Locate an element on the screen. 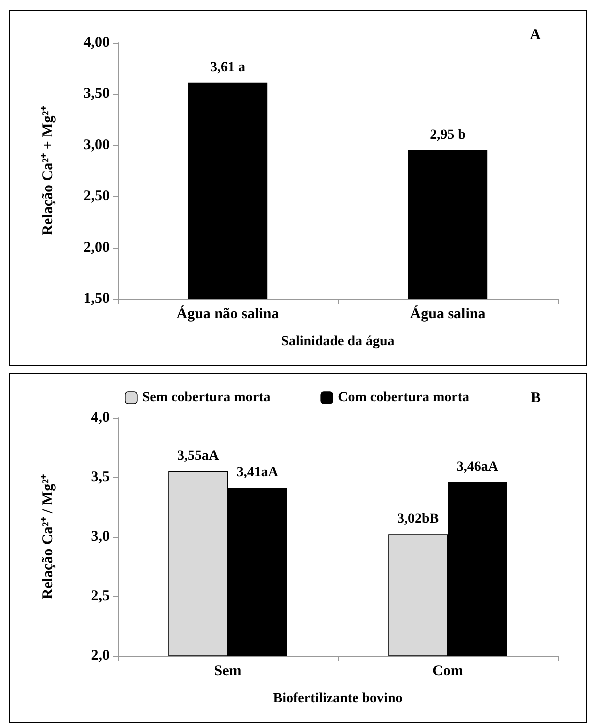 This screenshot has width=591, height=724. chart-title: B is located at coordinates (536, 398).